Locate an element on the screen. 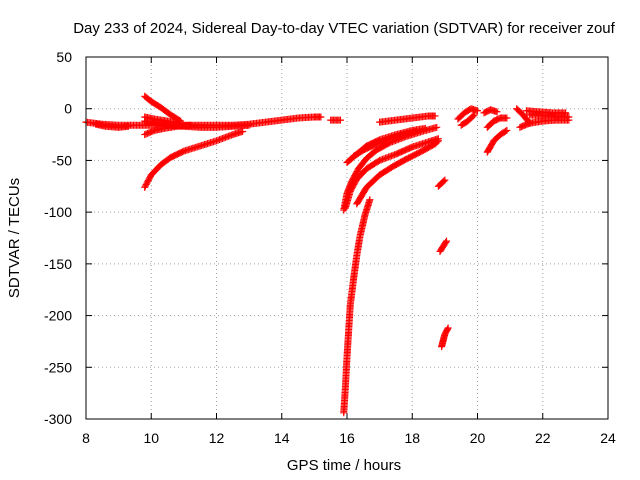 This screenshot has width=640, height=480. x-tick-label: 22 is located at coordinates (543, 438).